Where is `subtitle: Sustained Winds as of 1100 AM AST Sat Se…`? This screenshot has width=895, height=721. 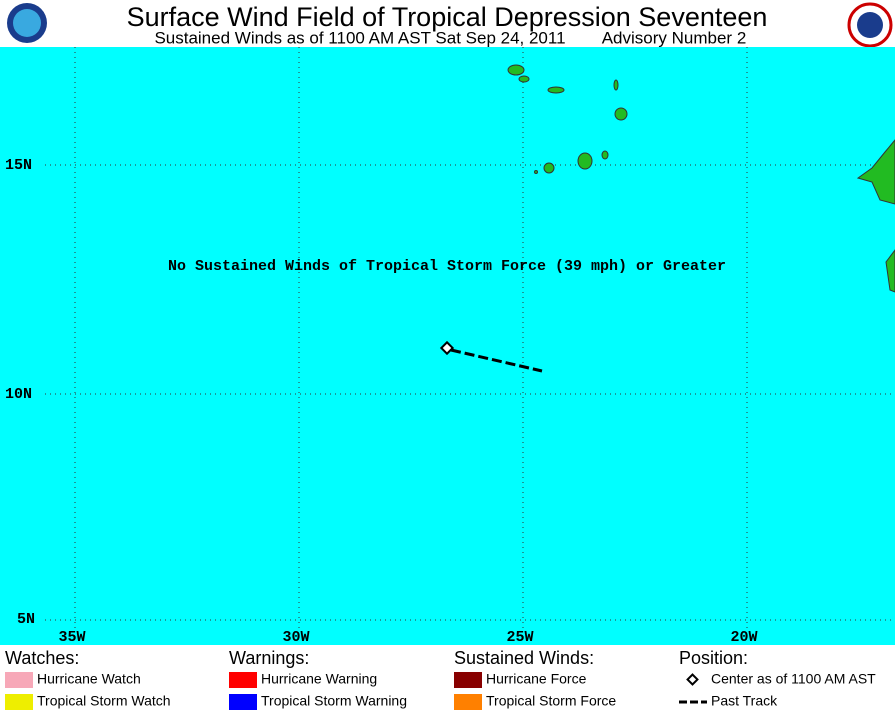 subtitle: Sustained Winds as of 1100 AM AST Sat Se… is located at coordinates (359, 37).